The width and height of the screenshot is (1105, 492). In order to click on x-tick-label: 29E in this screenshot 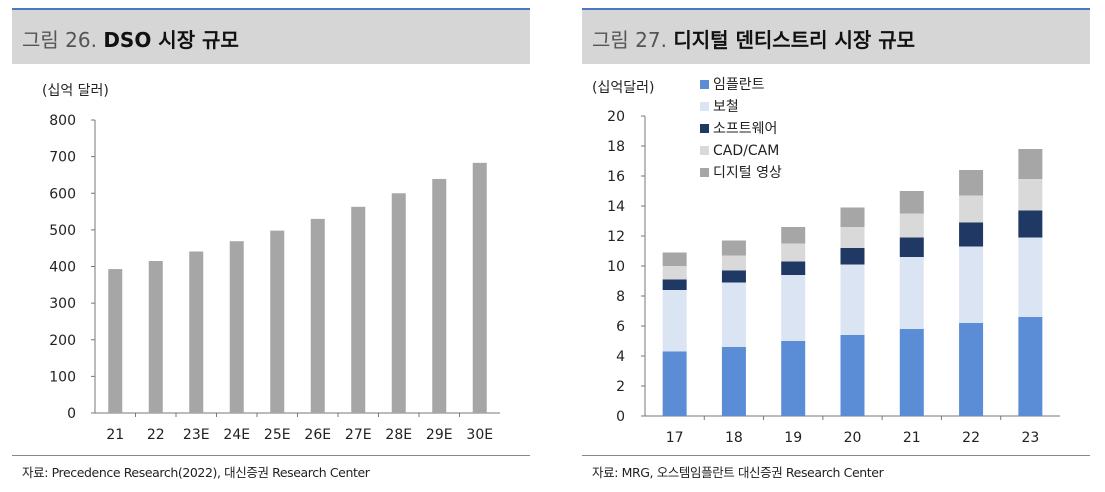, I will do `click(439, 435)`.